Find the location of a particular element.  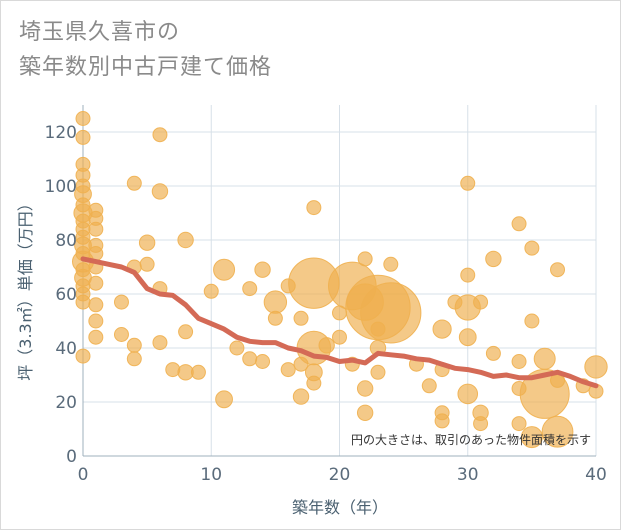

size-annotation: 円の大きさは、取引のあった物件面積を示す is located at coordinates (471, 439).